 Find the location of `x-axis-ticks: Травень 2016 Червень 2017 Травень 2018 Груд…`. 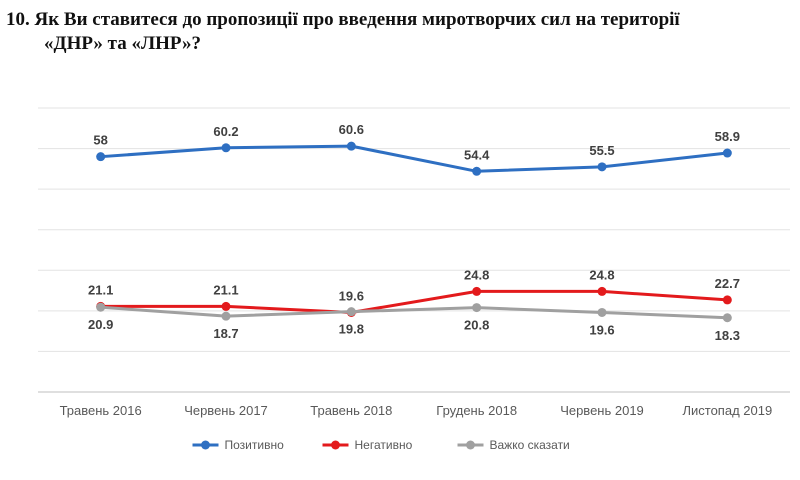

x-axis-ticks: Травень 2016 Червень 2017 Травень 2018 Груд… is located at coordinates (416, 410).